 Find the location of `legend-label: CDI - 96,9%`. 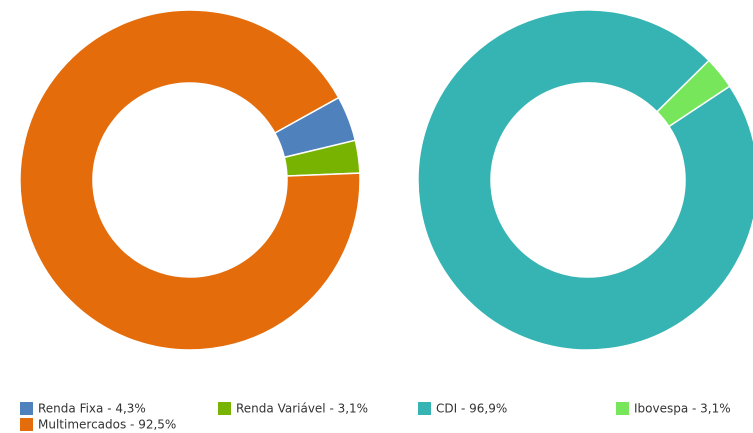

legend-label: CDI - 96,9% is located at coordinates (471, 409).